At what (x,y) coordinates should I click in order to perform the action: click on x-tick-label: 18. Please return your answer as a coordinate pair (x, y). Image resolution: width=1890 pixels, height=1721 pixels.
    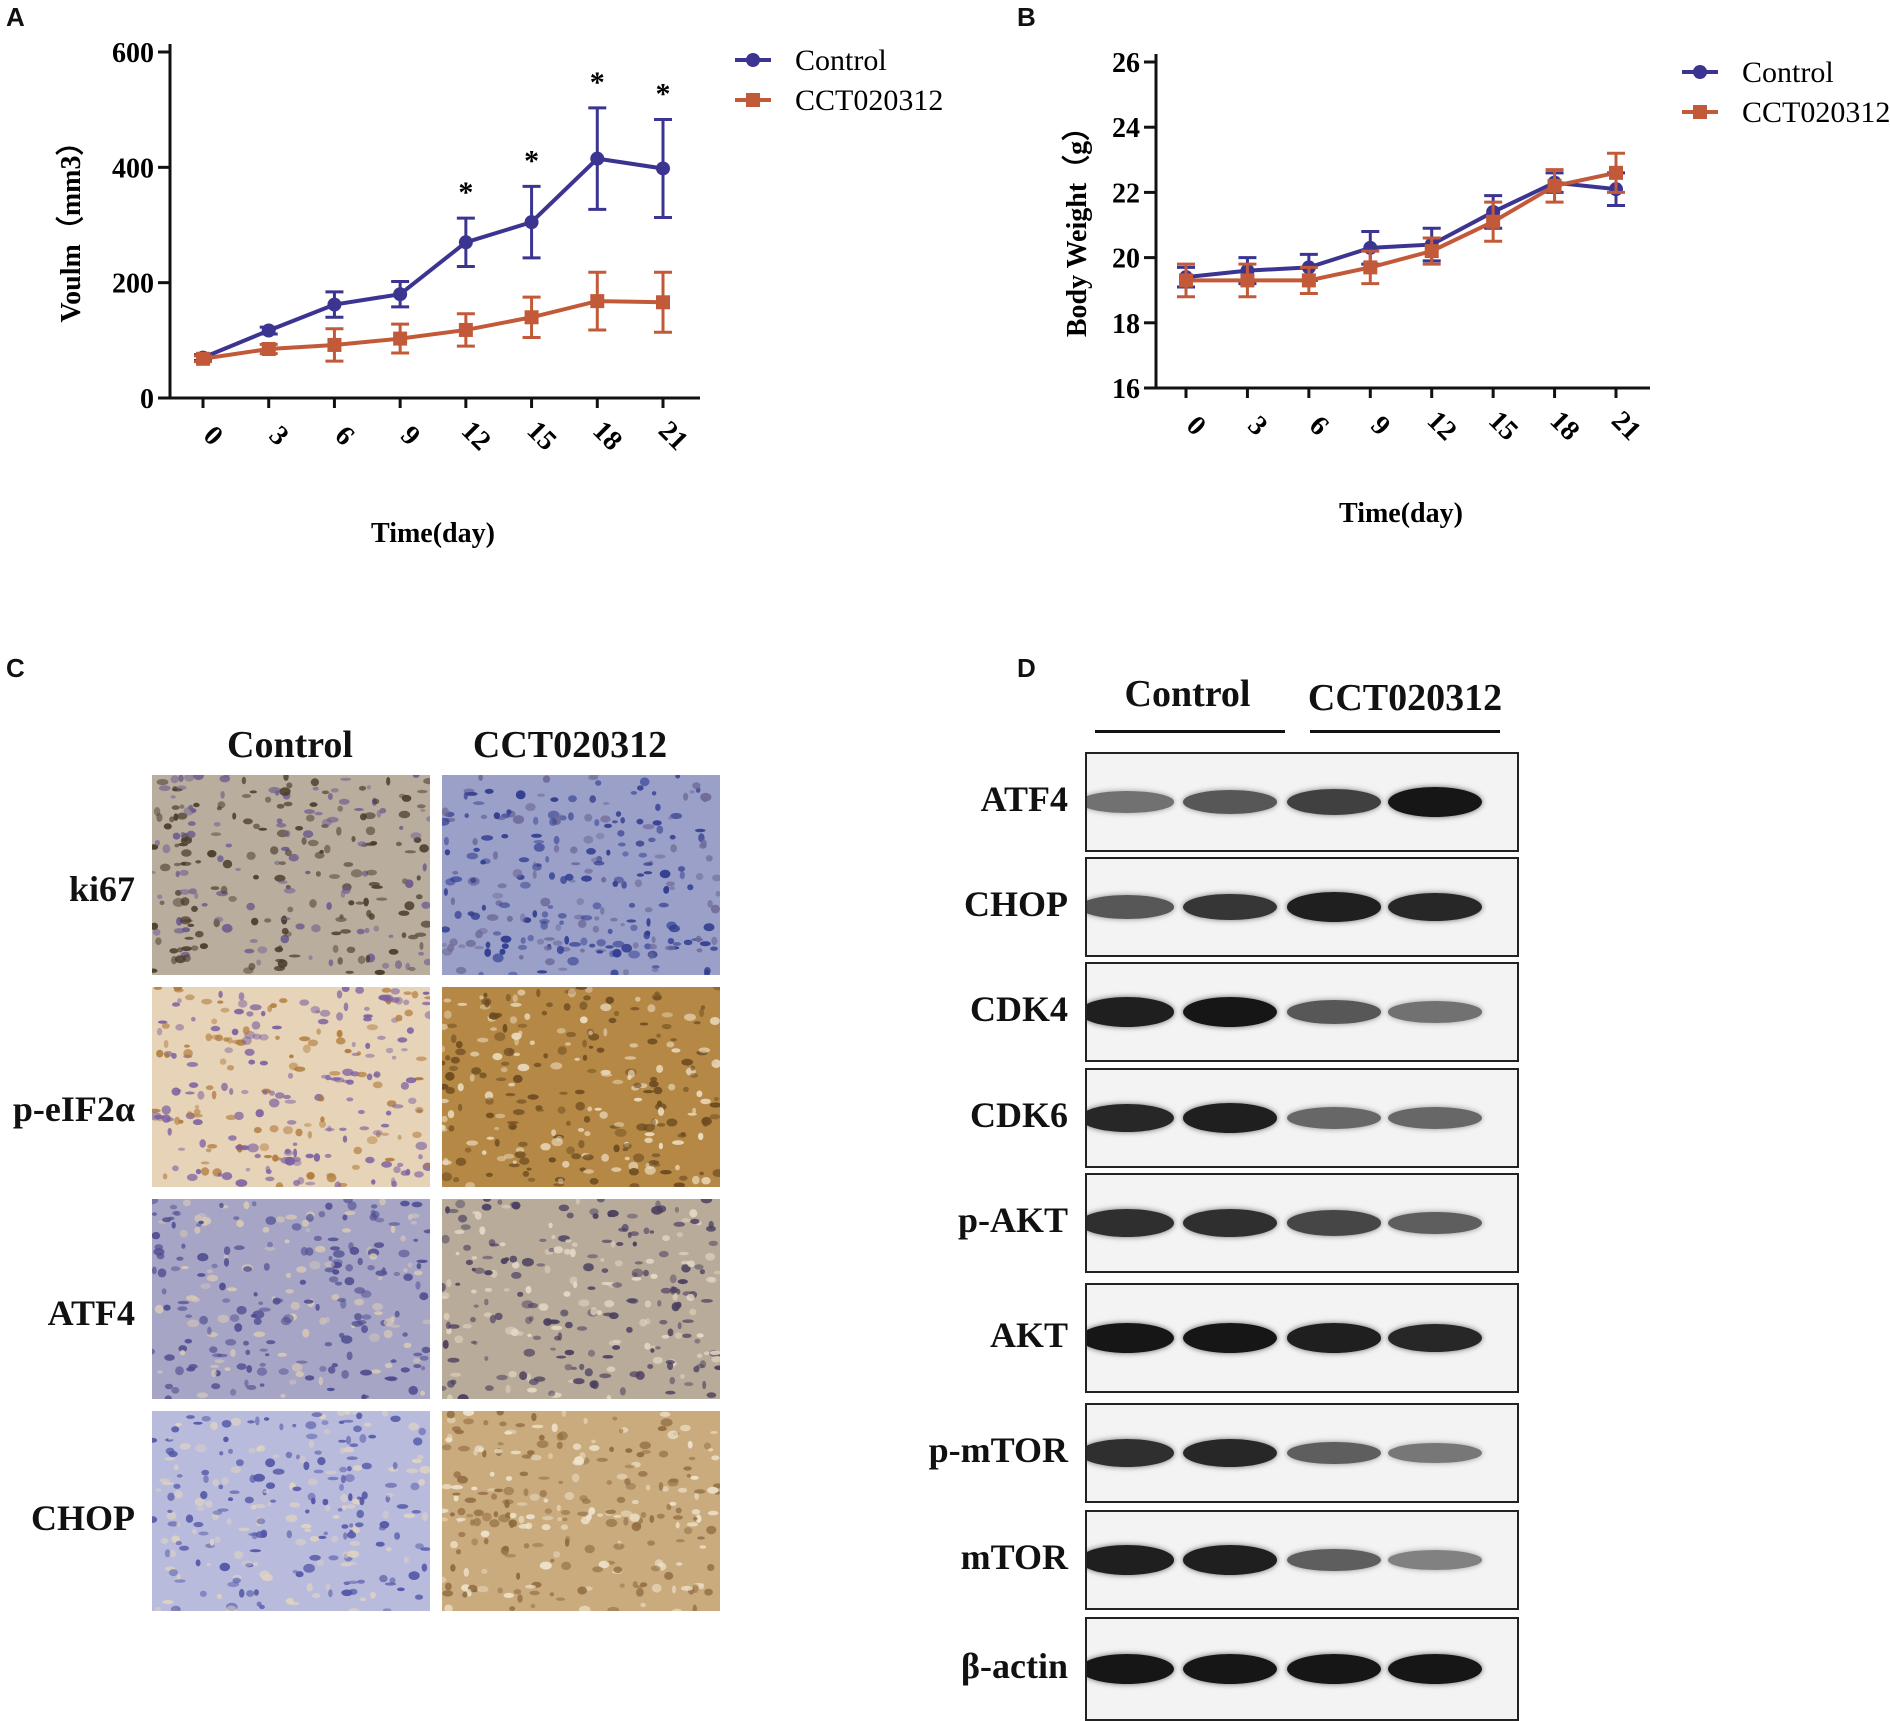
    Looking at the image, I should click on (1565, 426).